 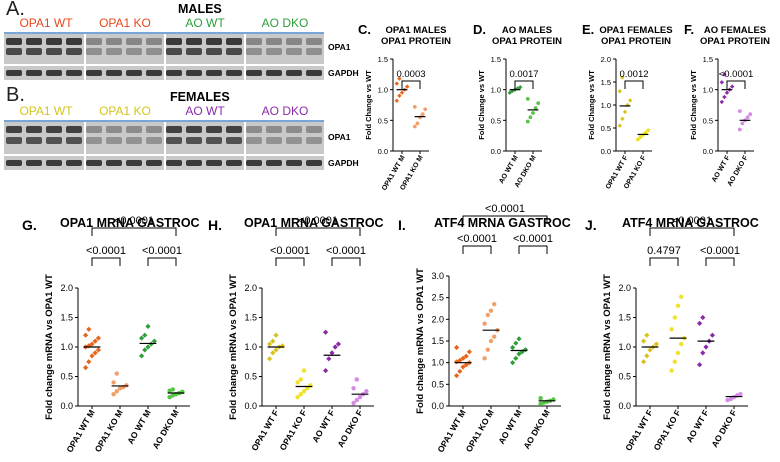 What do you see at coordinates (292, 430) in the screenshot?
I see `x-tick-label: OPA1 KO F` at bounding box center [292, 430].